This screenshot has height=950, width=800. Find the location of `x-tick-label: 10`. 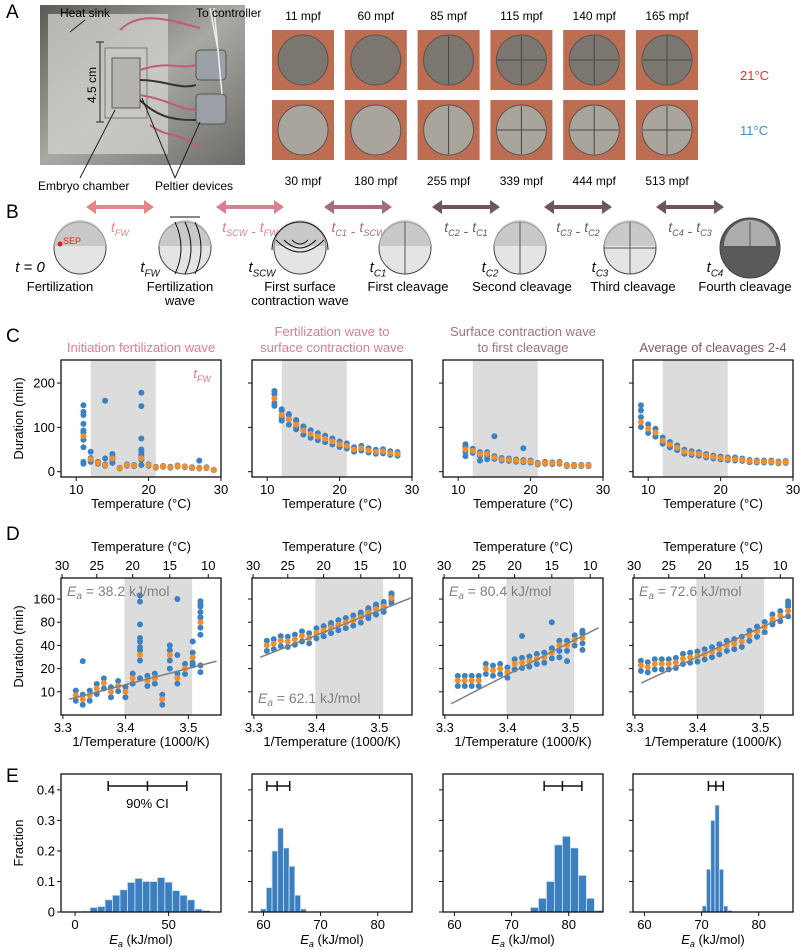

x-tick-label: 10 is located at coordinates (267, 489).